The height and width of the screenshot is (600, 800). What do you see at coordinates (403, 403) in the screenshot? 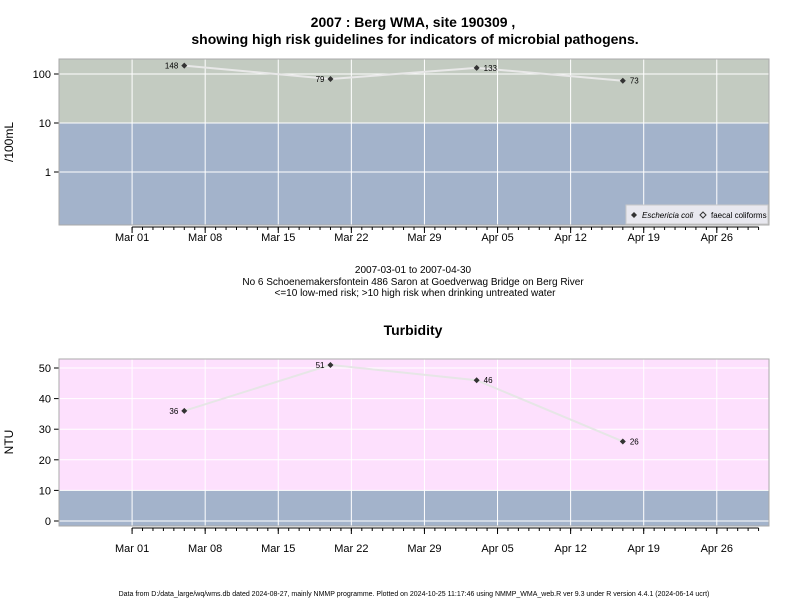
I see `chart2-series-line` at bounding box center [403, 403].